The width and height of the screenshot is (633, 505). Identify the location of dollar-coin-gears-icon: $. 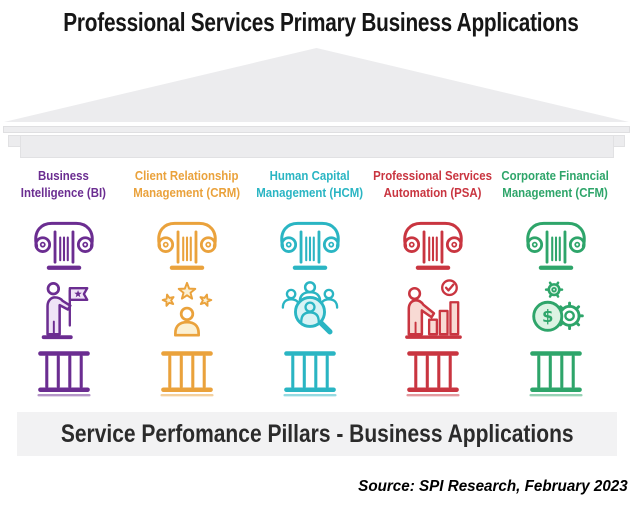
(557, 306).